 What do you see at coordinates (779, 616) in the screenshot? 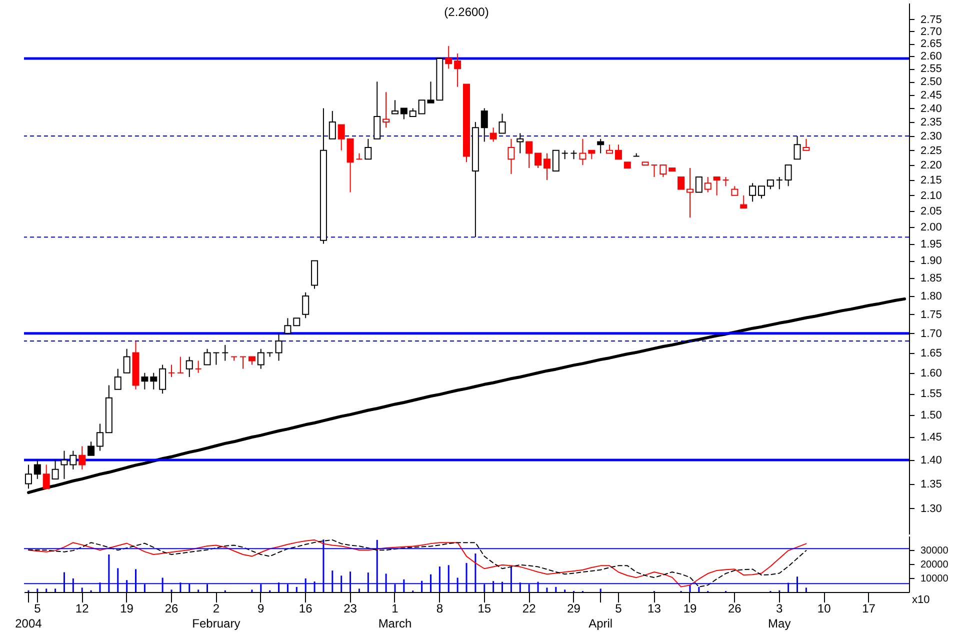
I see `x-tick-label: 3 May` at bounding box center [779, 616].